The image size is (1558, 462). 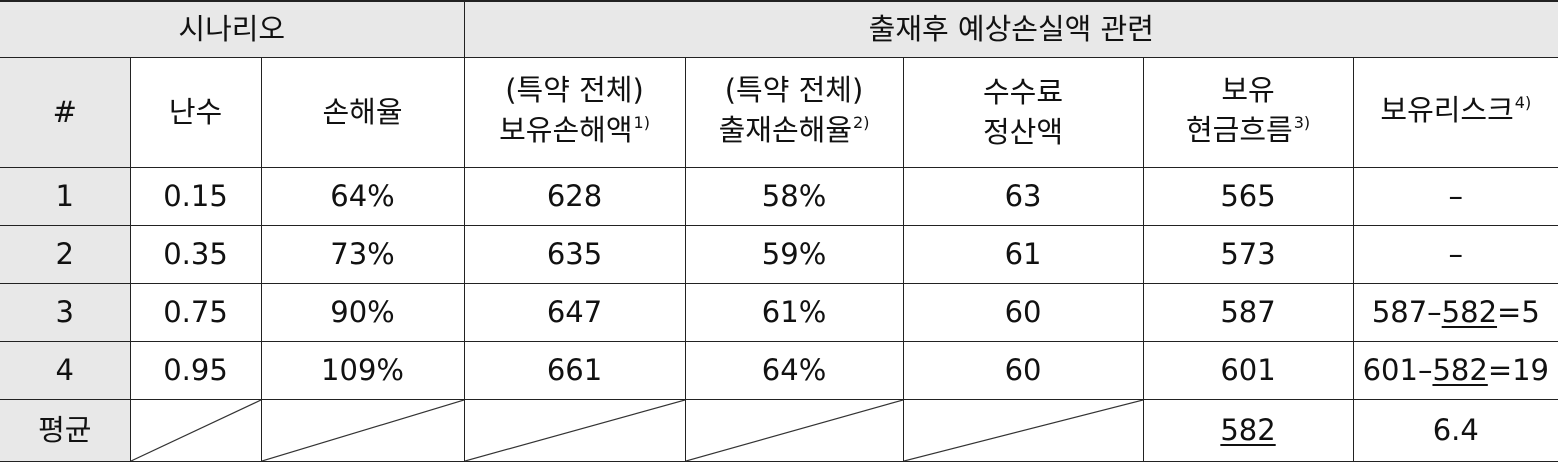 I want to click on col-header-cashflow-line1: 보유, so click(x=1248, y=89).